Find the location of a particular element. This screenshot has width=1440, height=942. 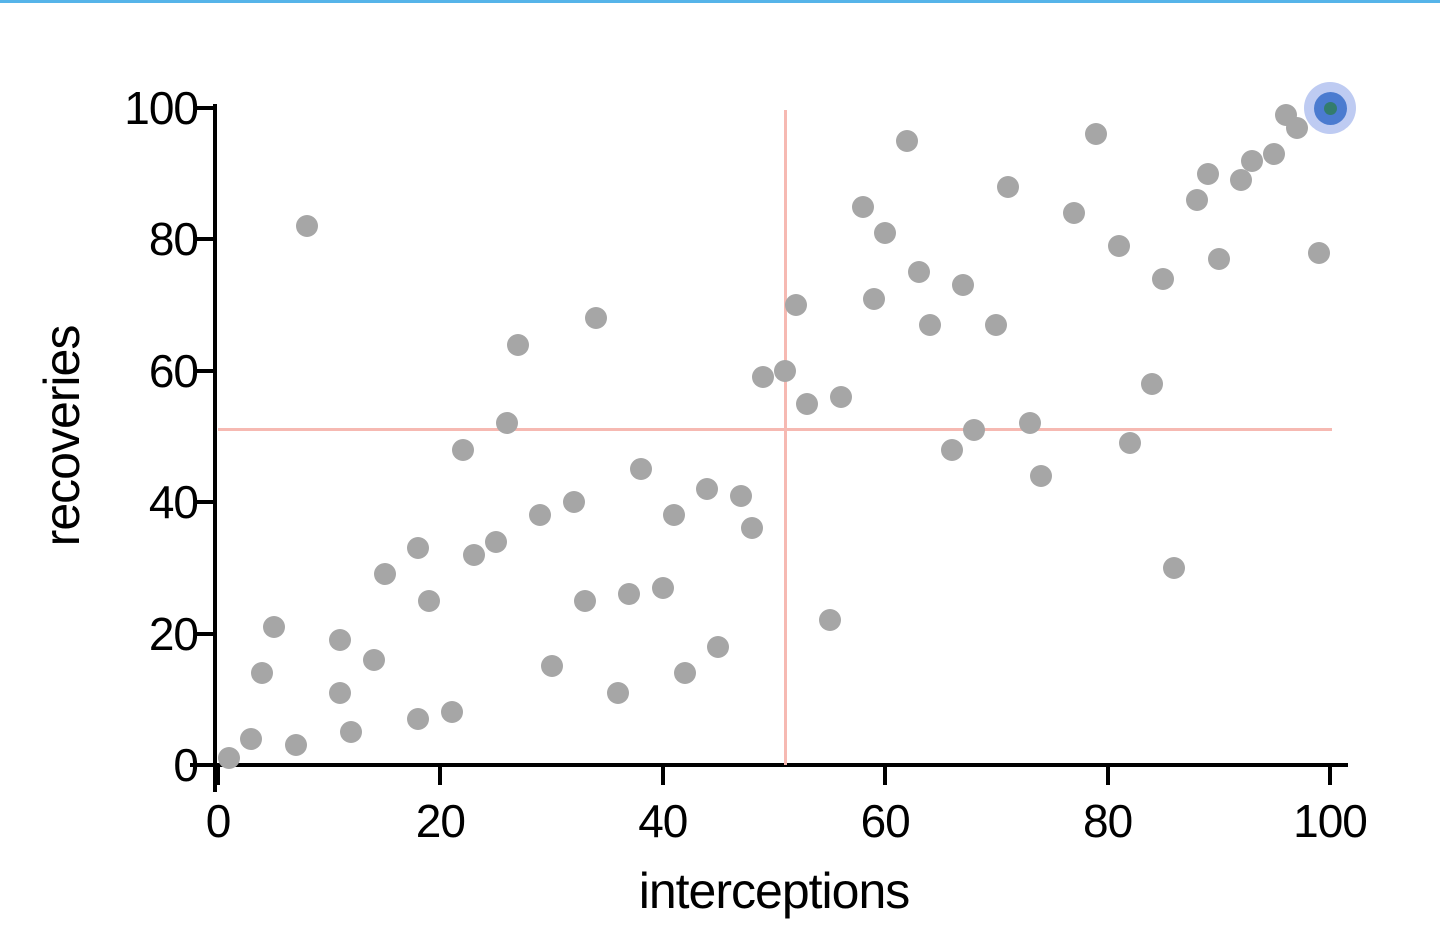

y-tick-label: 80 is located at coordinates (173, 239).